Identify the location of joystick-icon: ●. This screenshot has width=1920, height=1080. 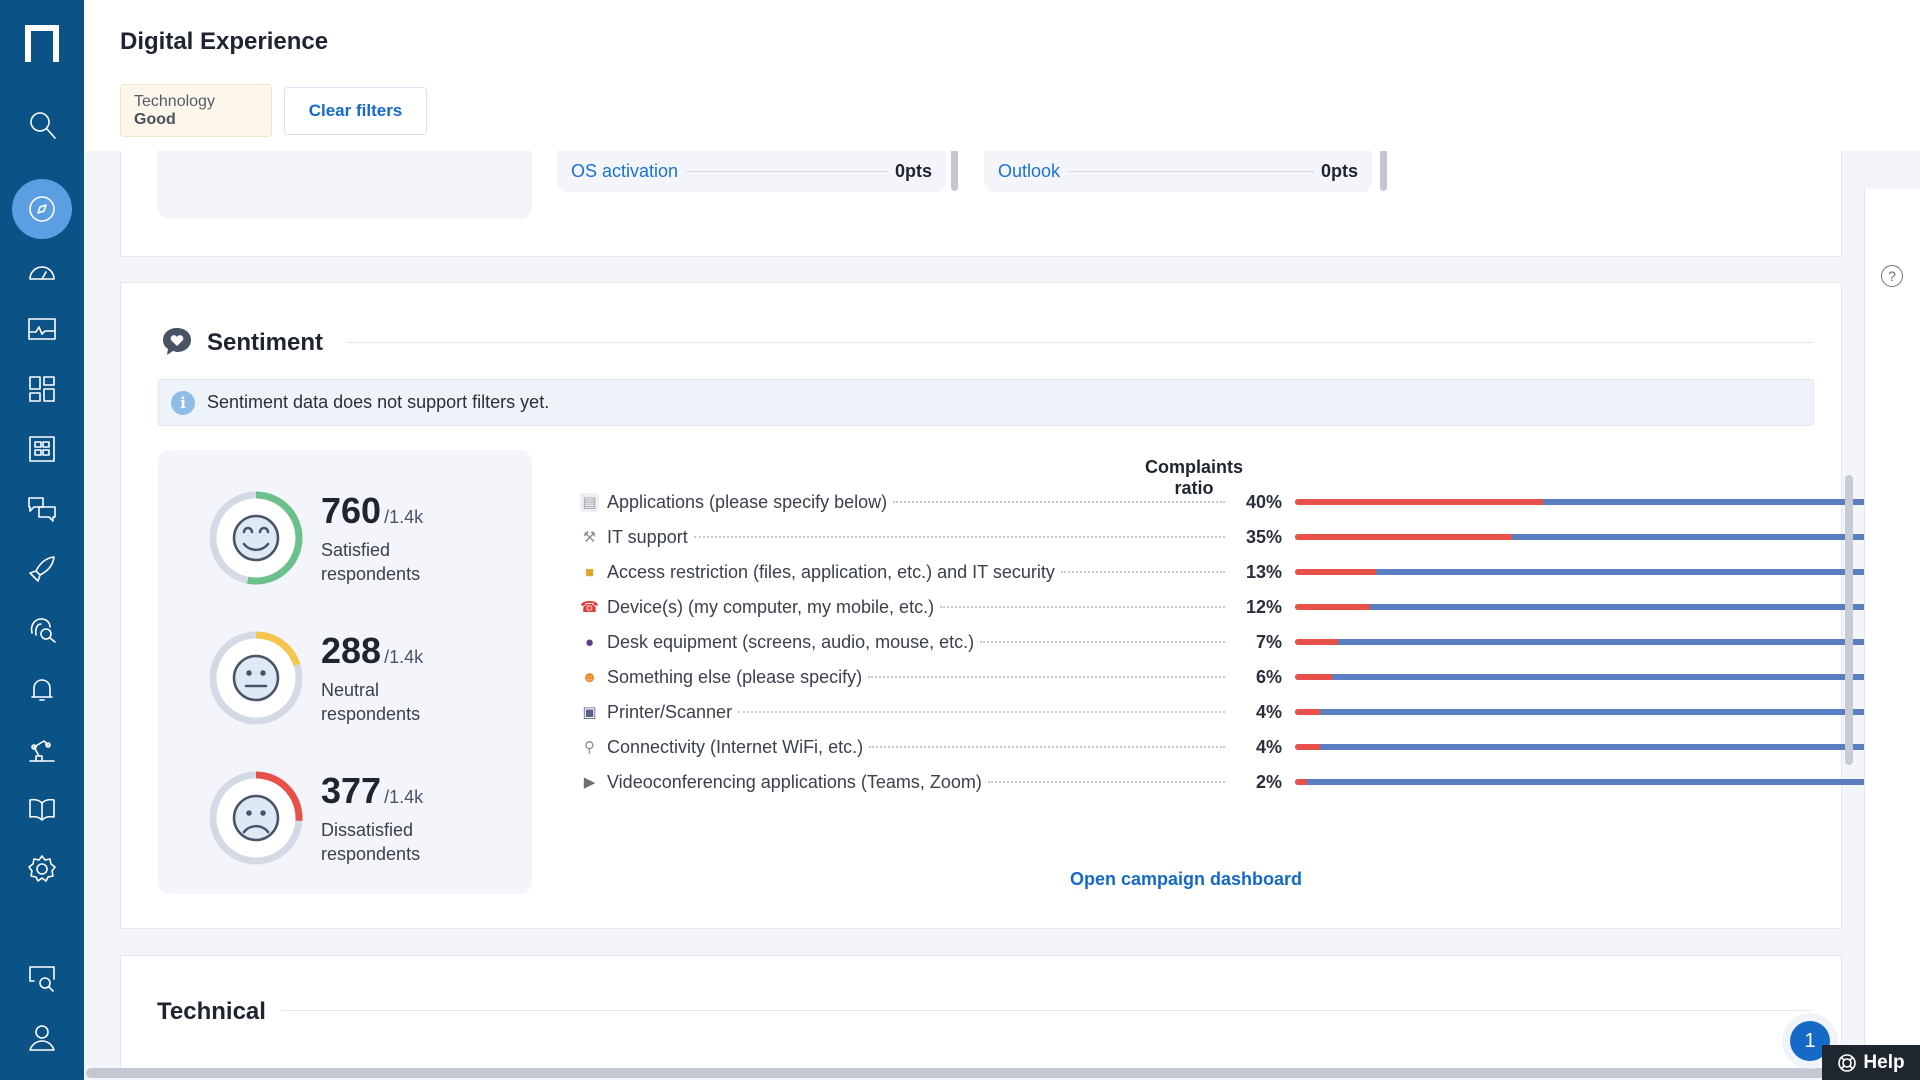
(589, 642).